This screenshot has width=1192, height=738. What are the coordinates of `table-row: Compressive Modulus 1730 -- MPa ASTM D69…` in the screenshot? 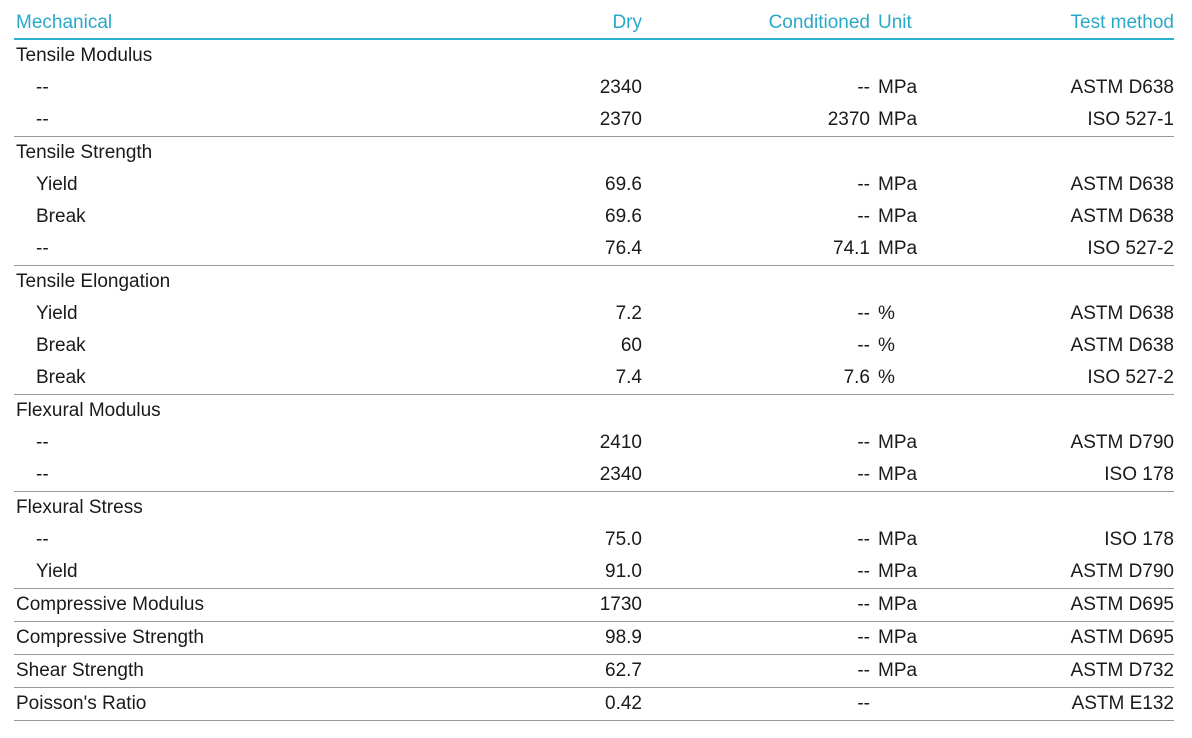 It's located at (594, 605).